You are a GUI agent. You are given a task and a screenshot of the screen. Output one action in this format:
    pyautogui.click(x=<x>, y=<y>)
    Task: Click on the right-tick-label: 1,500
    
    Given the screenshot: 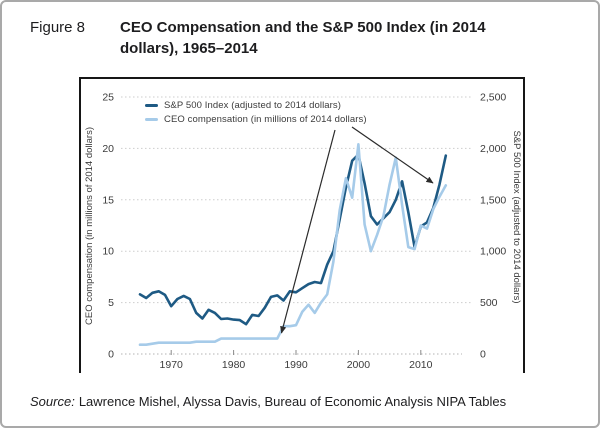 What is the action you would take?
    pyautogui.click(x=493, y=200)
    